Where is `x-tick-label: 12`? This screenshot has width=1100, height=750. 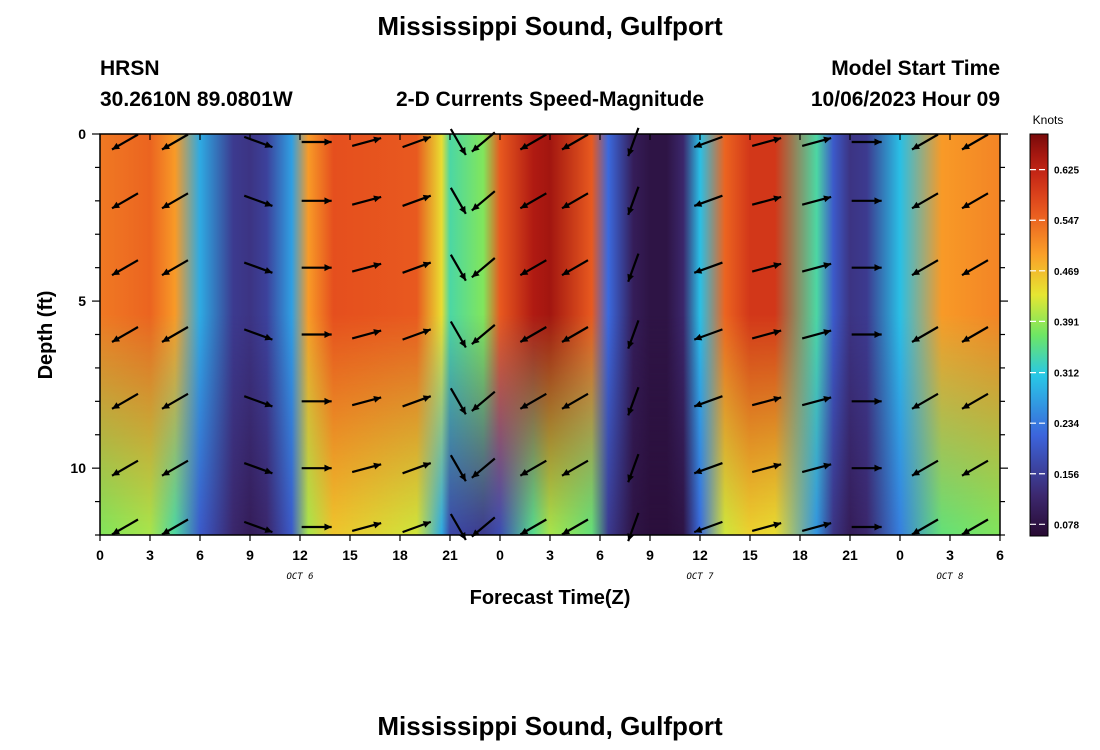 x-tick-label: 12 is located at coordinates (300, 555).